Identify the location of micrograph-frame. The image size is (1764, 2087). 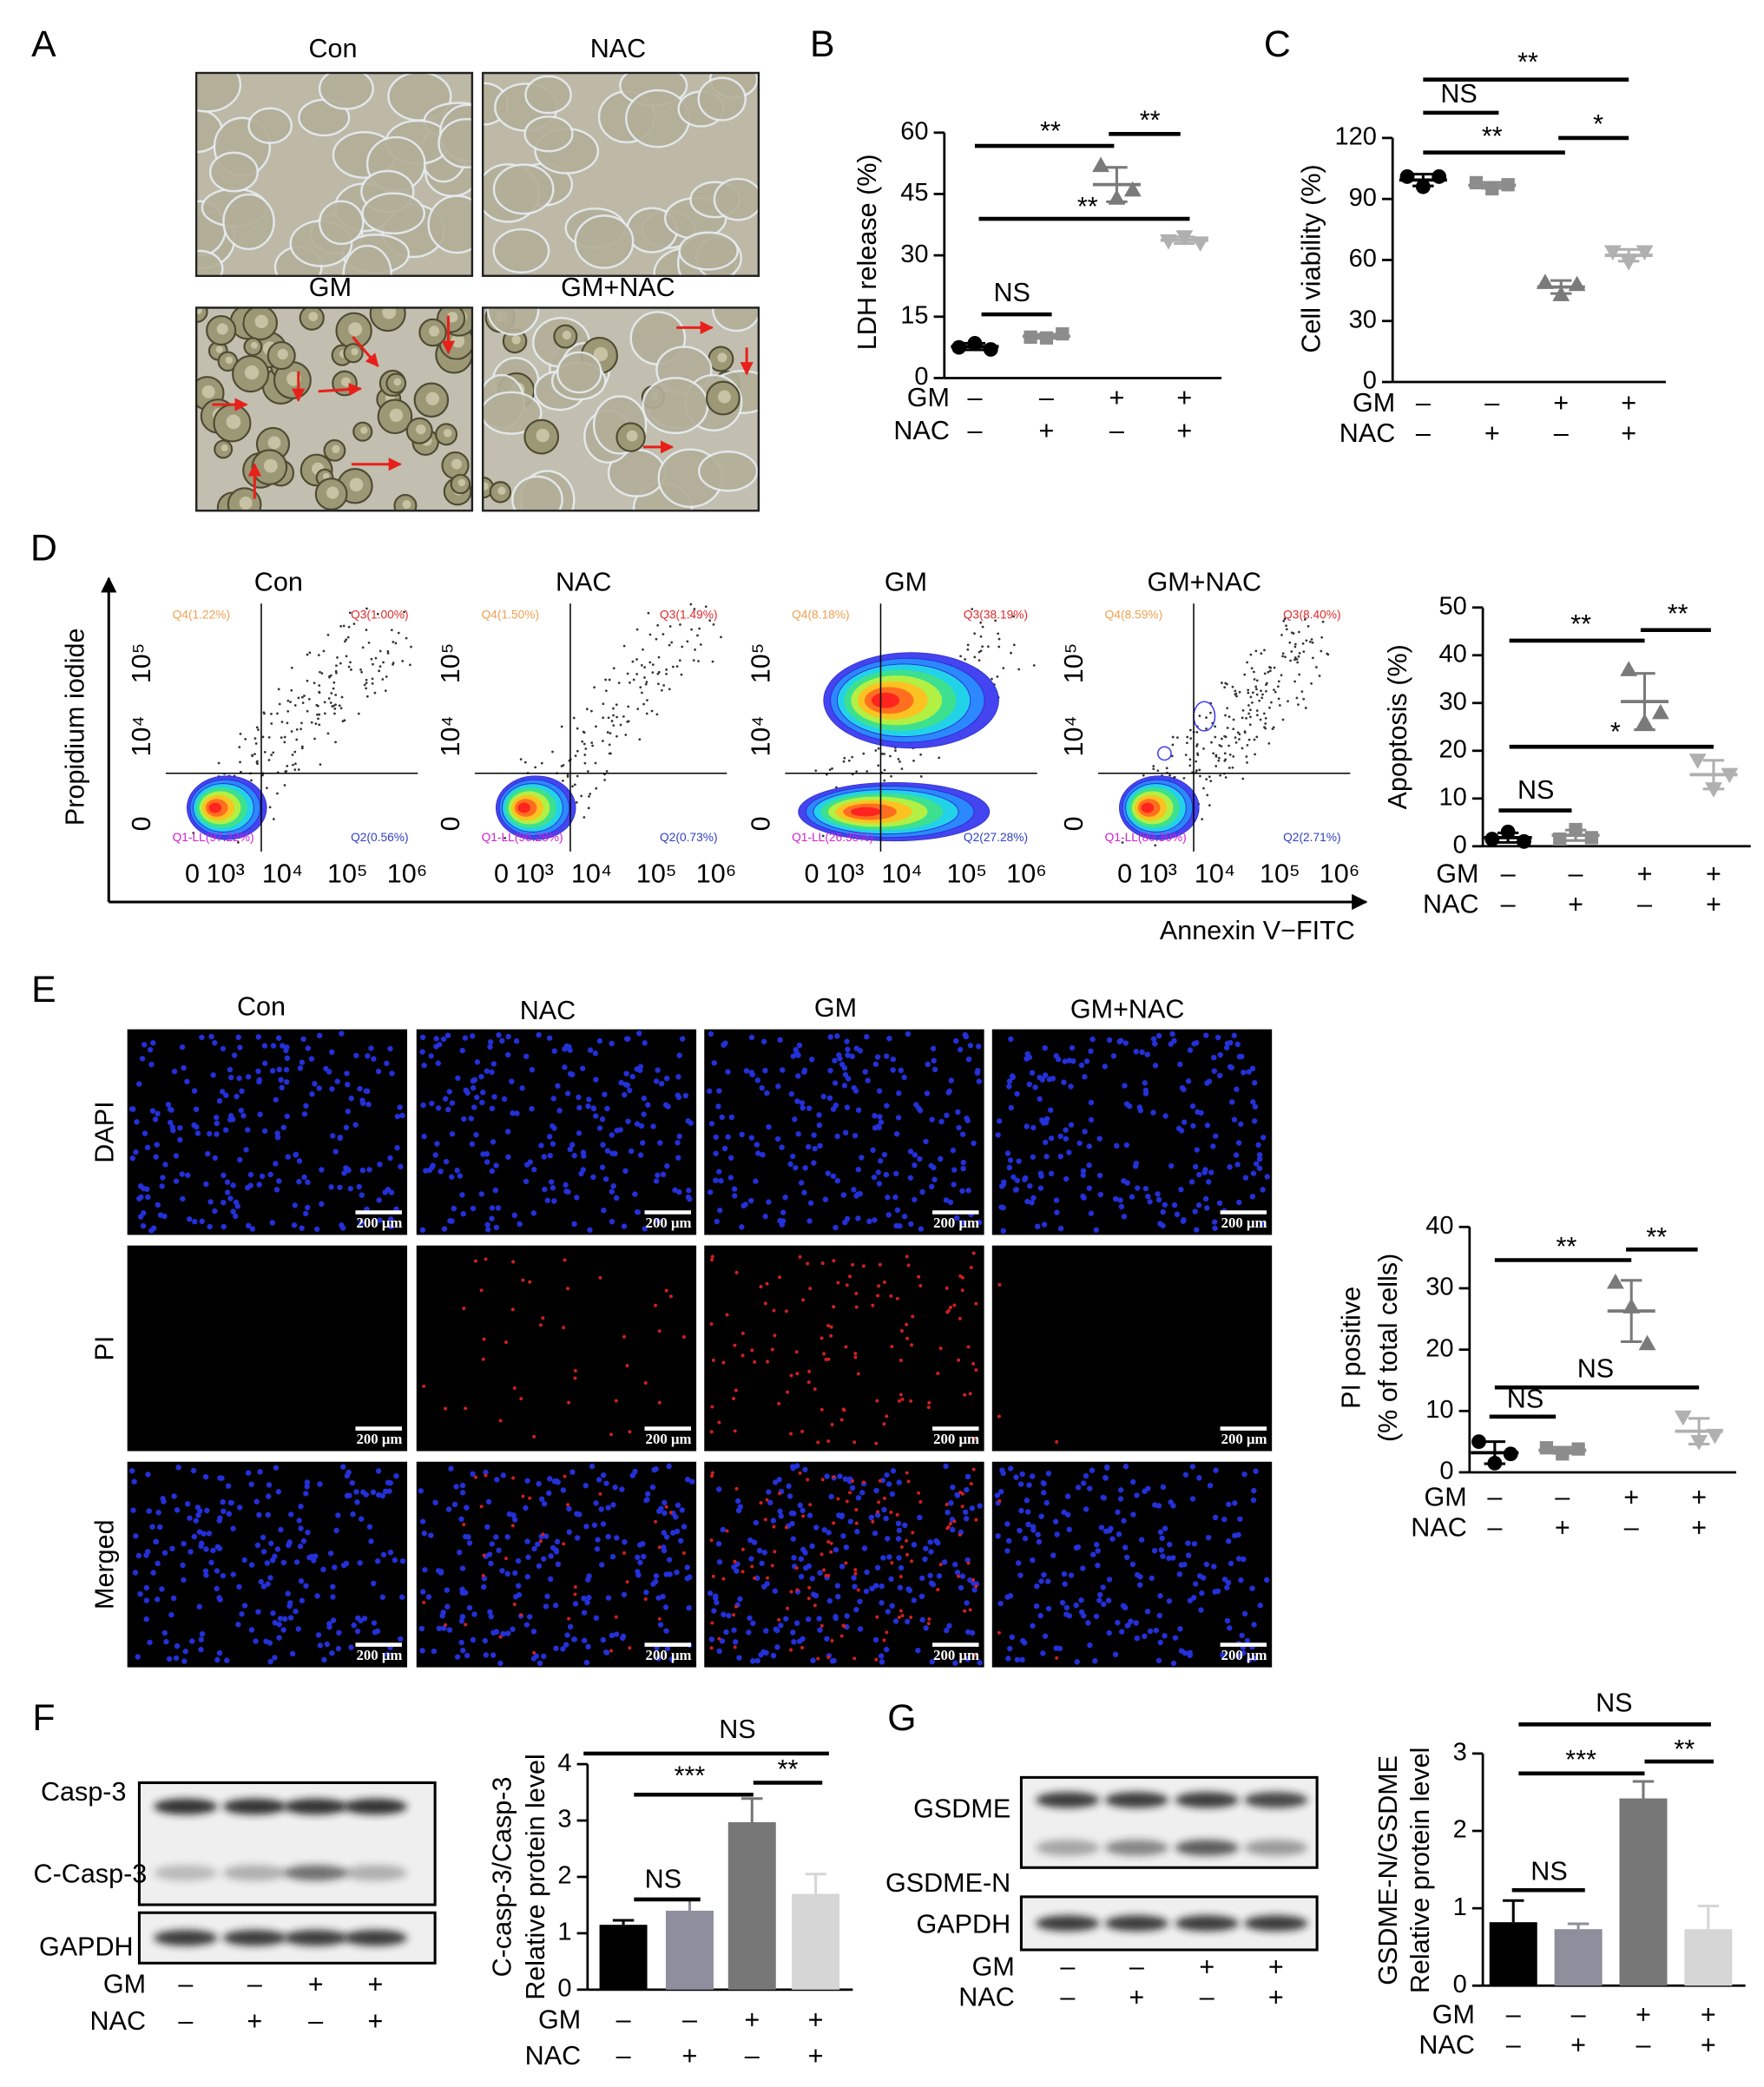
(620, 409).